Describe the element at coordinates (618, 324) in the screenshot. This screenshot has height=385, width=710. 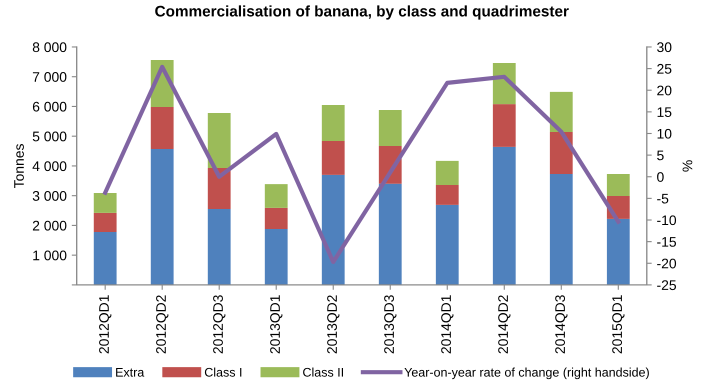
I see `x-tick-label: 2015QD1` at that location.